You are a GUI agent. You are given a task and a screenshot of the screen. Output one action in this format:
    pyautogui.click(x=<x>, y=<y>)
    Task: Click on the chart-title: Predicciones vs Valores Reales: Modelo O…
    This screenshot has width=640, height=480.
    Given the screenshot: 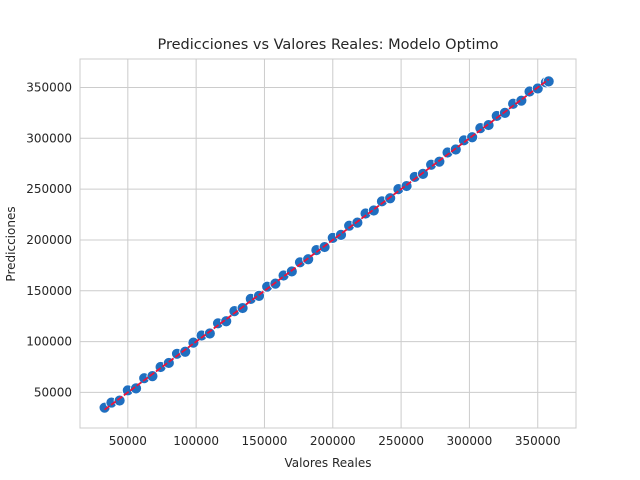 What is the action you would take?
    pyautogui.click(x=327, y=45)
    